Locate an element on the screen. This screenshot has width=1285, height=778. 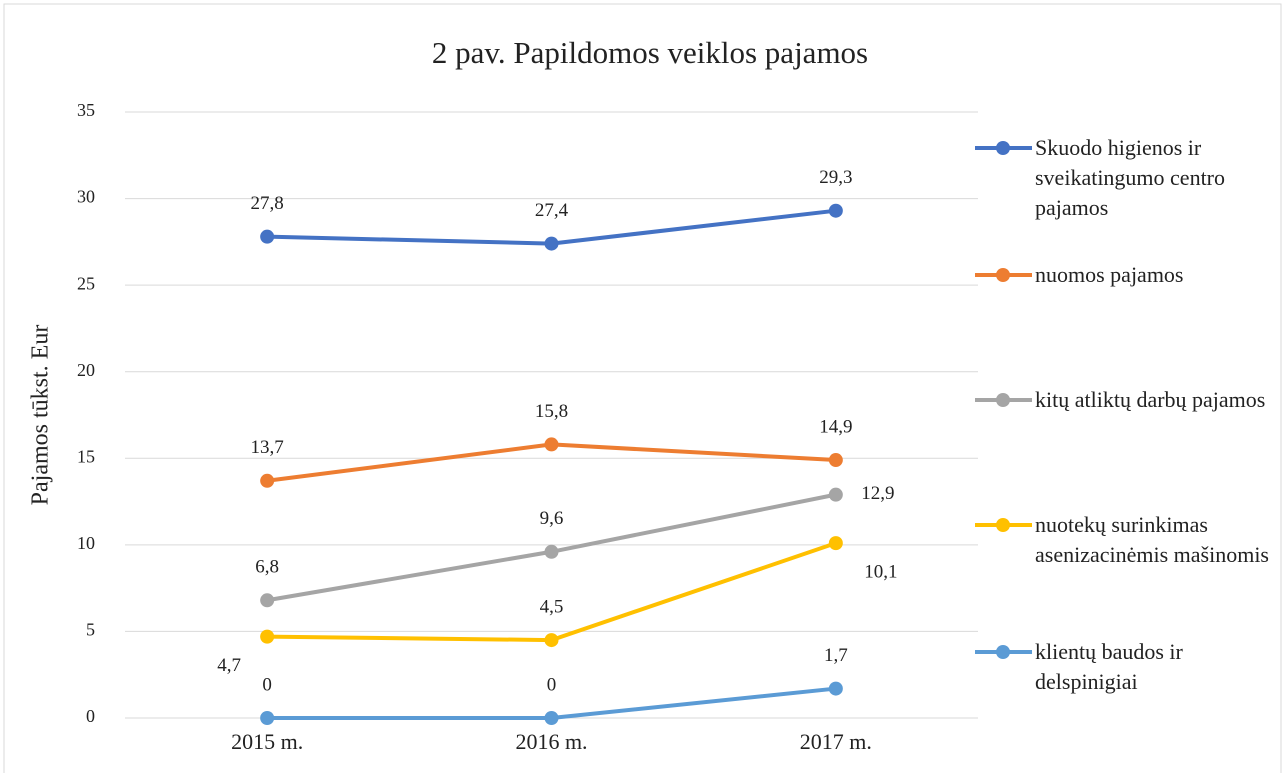
data-label: 4,5 is located at coordinates (552, 606).